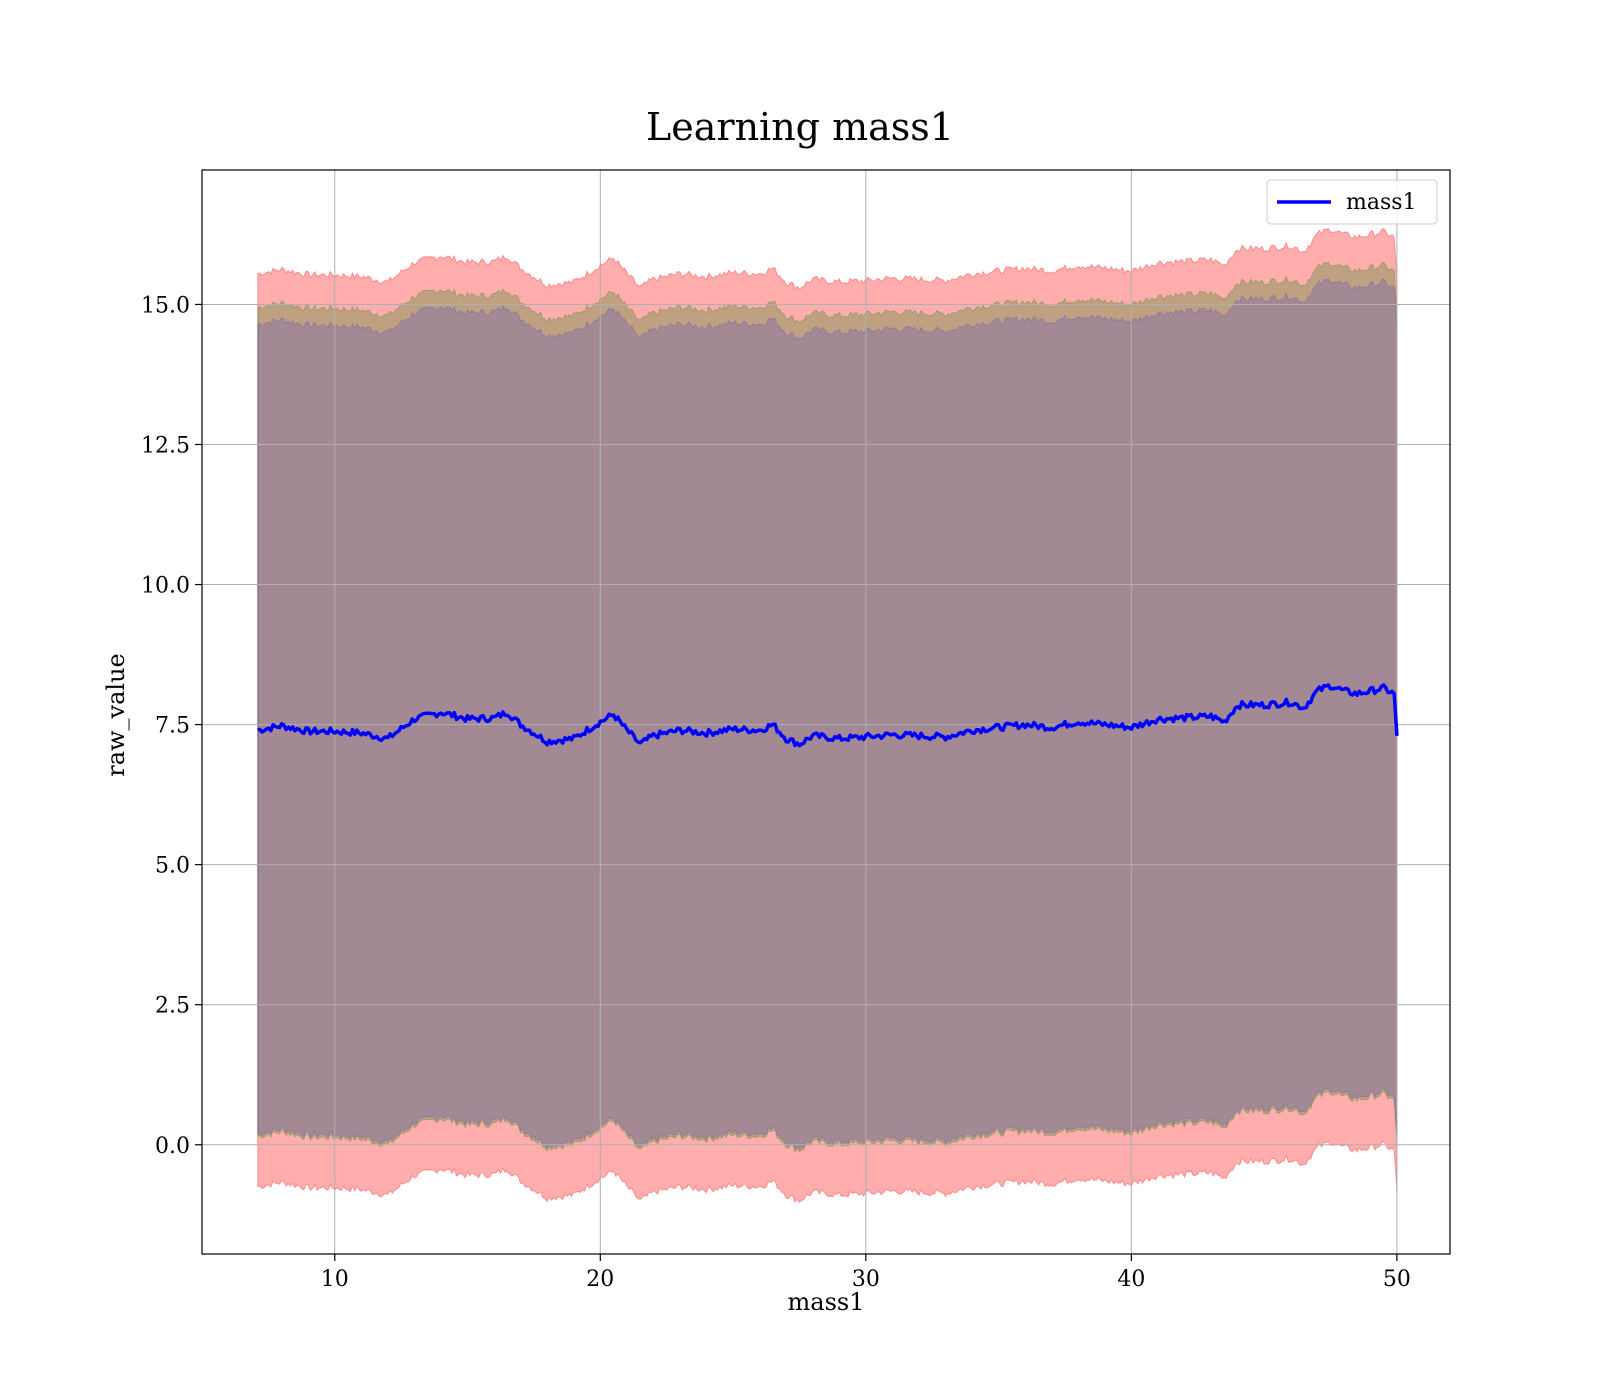 Image resolution: width=1600 pixels, height=1400 pixels. I want to click on x-tick-label-4: 50, so click(1397, 1279).